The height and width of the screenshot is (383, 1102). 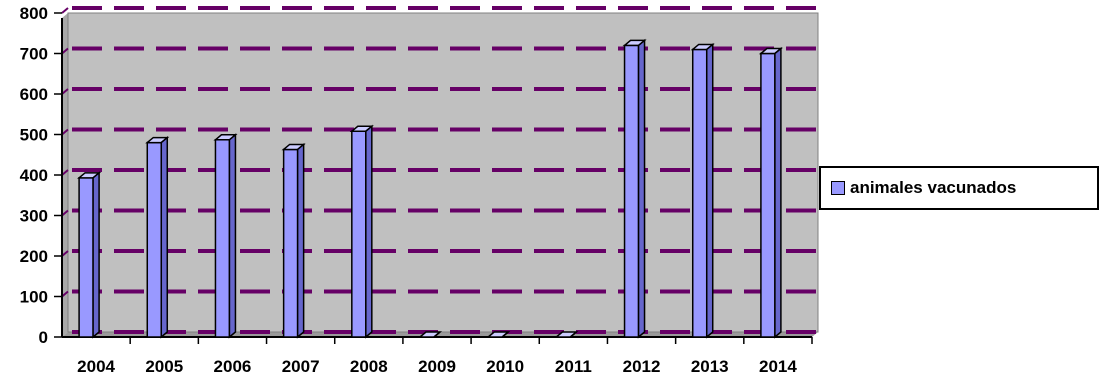 I want to click on x-tick-label: 2014, so click(x=778, y=366).